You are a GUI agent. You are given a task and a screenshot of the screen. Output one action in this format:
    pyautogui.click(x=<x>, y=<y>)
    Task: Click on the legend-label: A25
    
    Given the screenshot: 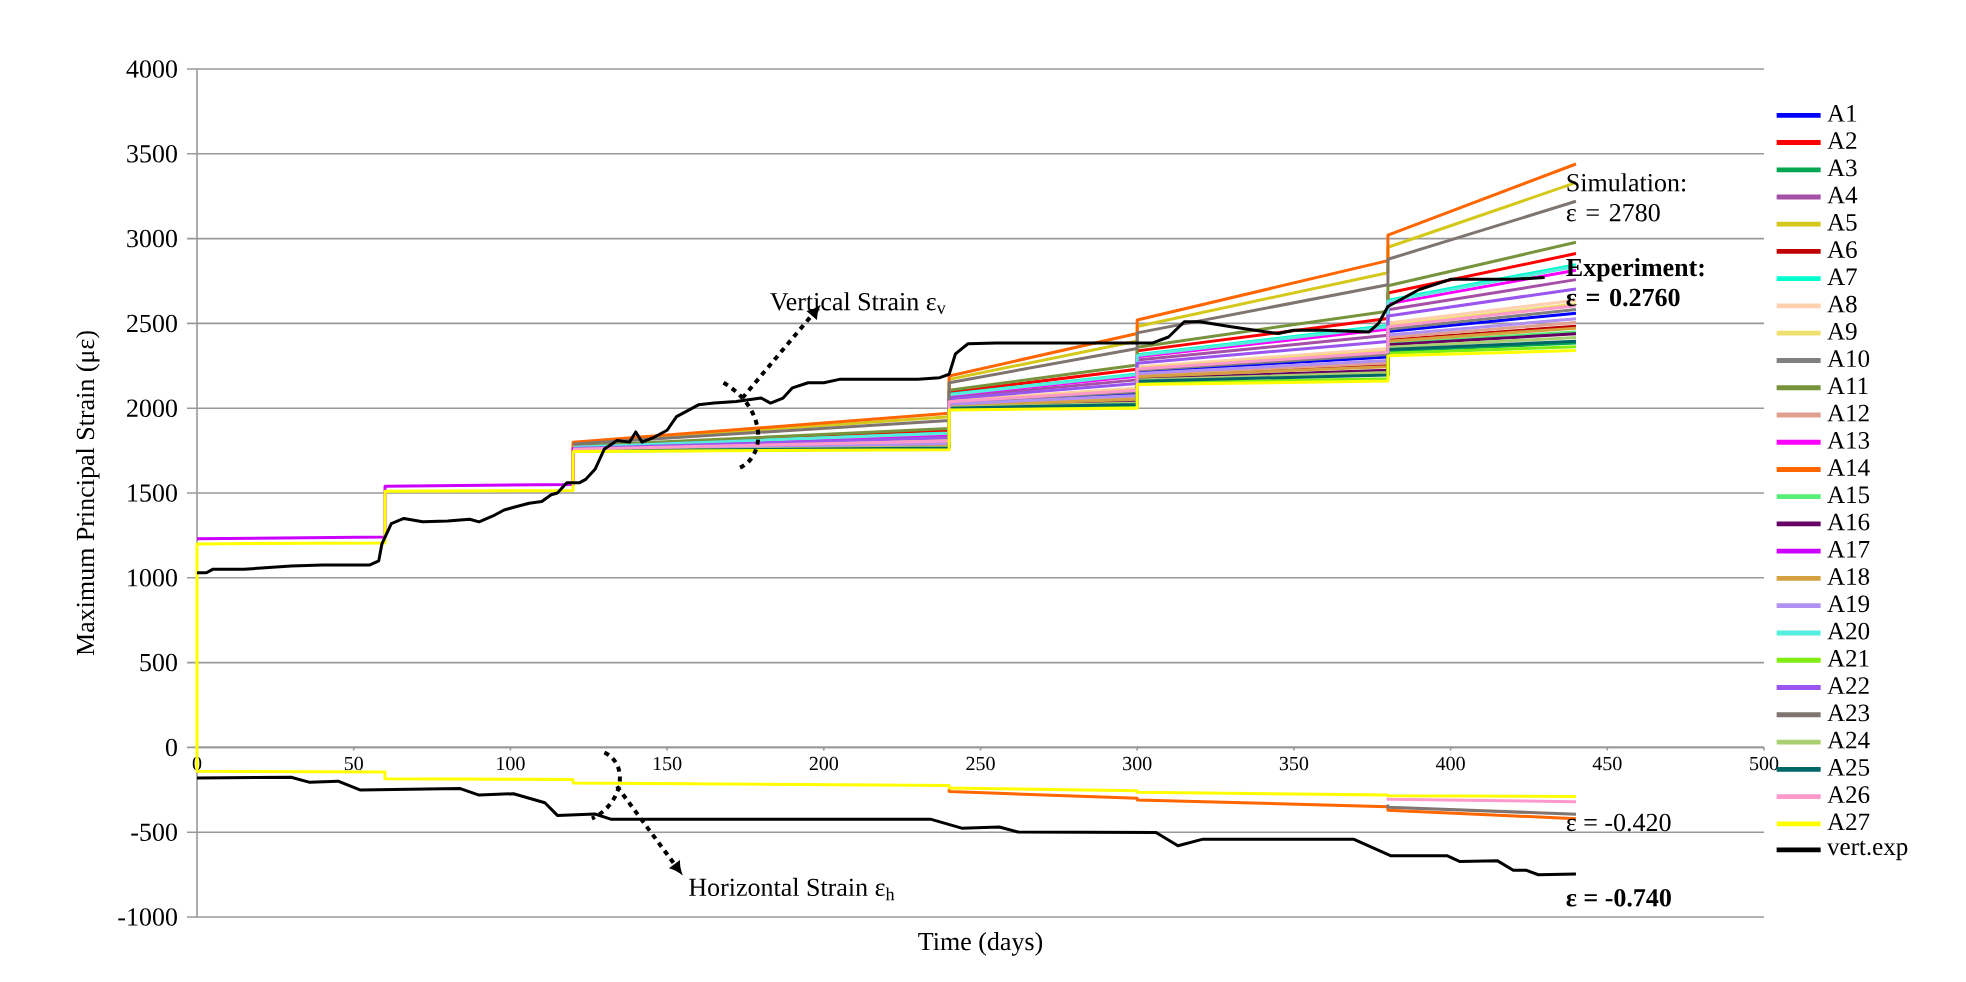 What is the action you would take?
    pyautogui.click(x=1848, y=767)
    